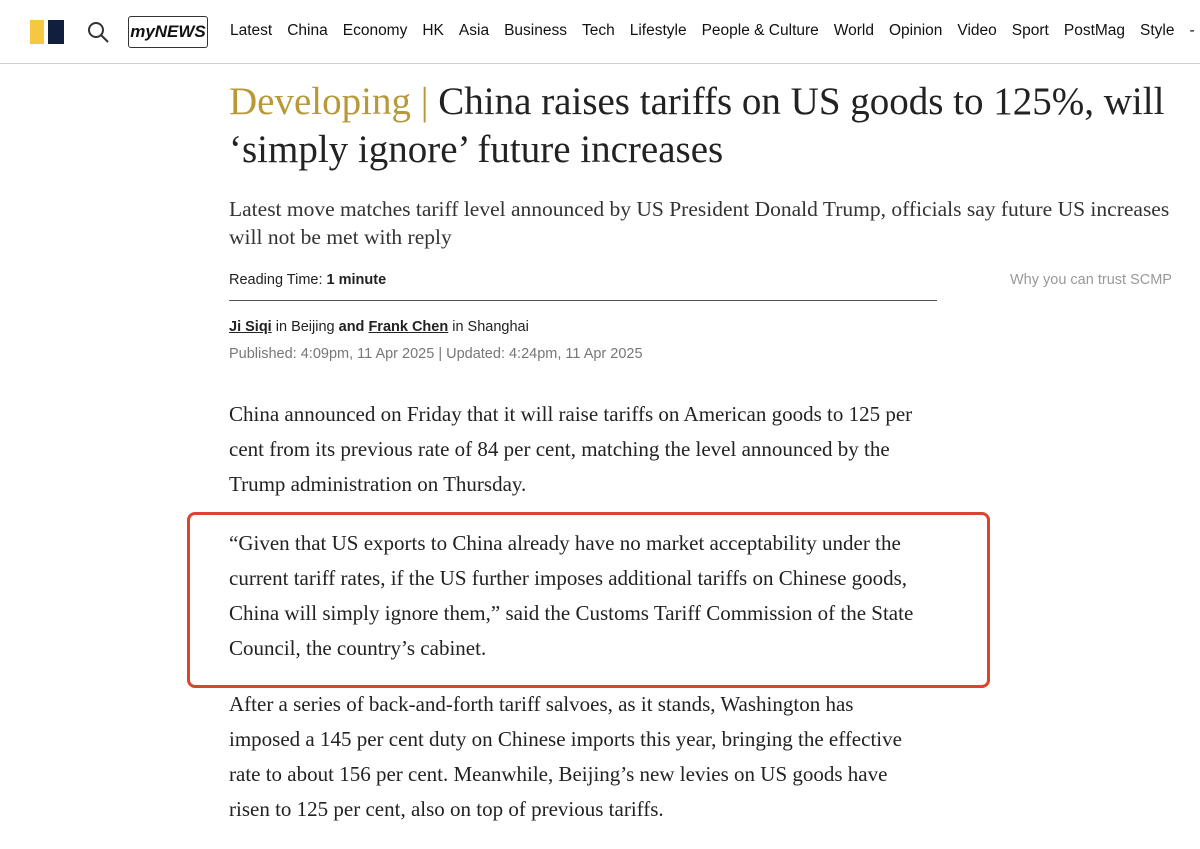 The image size is (1200, 849). I want to click on highlight-box, so click(588, 600).